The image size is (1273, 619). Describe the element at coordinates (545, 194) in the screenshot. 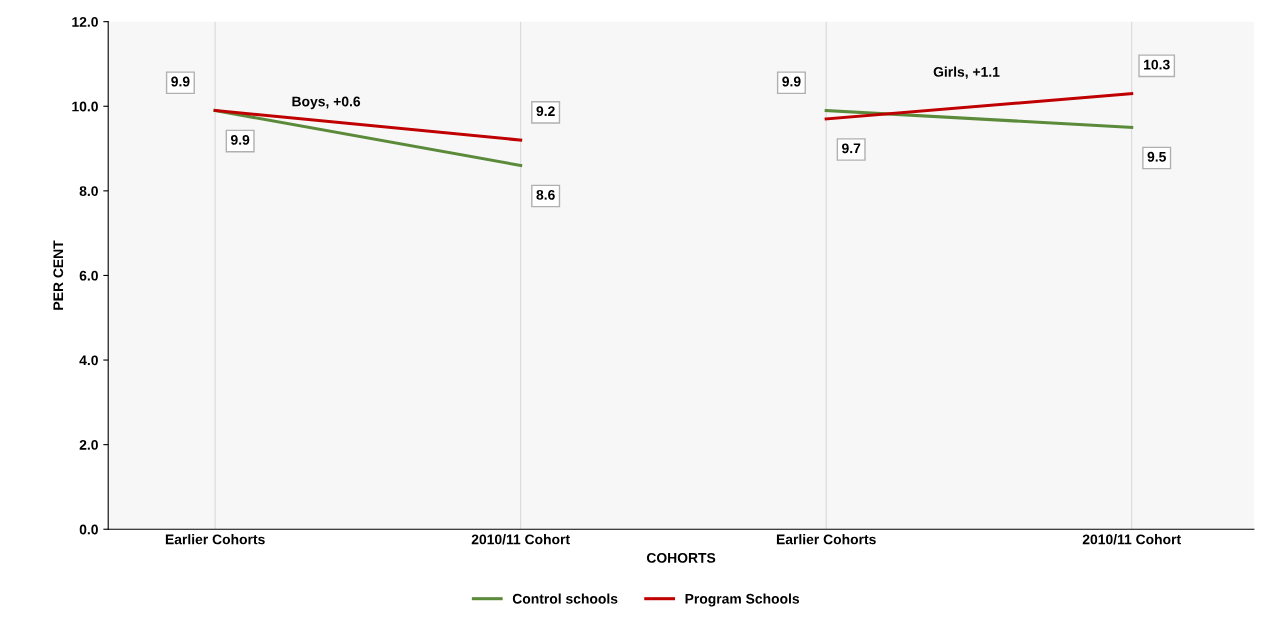

I see `data-label: 8.6` at that location.